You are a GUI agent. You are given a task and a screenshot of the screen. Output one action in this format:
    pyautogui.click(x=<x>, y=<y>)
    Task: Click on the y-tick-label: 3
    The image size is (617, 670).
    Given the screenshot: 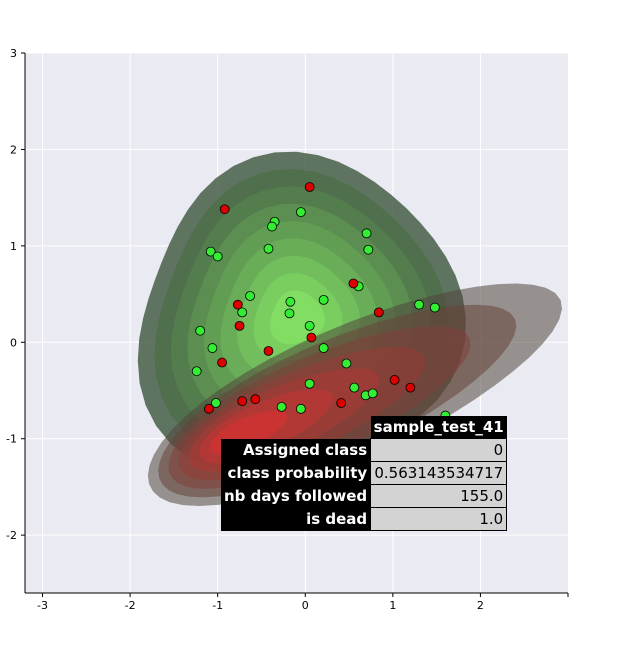 What is the action you would take?
    pyautogui.click(x=13, y=53)
    